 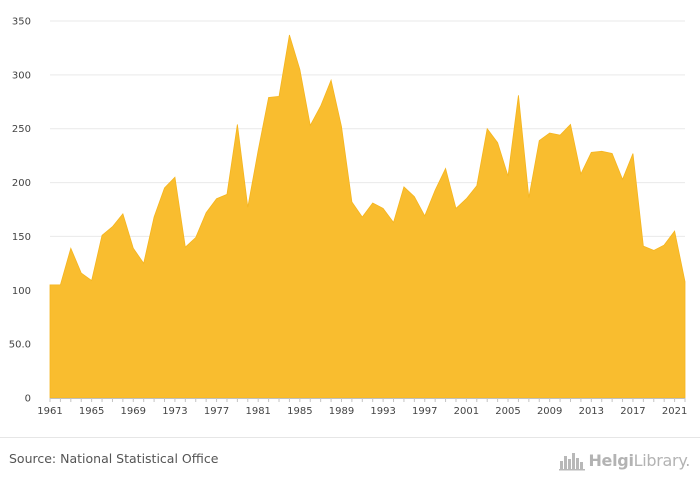 What do you see at coordinates (611, 460) in the screenshot?
I see `brand-name-bold: Helgi` at bounding box center [611, 460].